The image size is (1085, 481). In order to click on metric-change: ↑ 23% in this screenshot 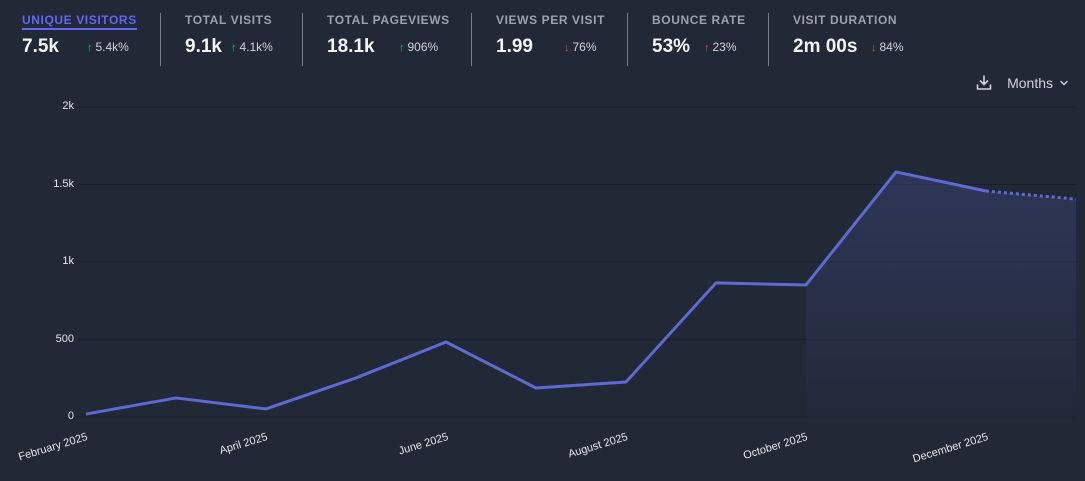, I will do `click(720, 47)`.